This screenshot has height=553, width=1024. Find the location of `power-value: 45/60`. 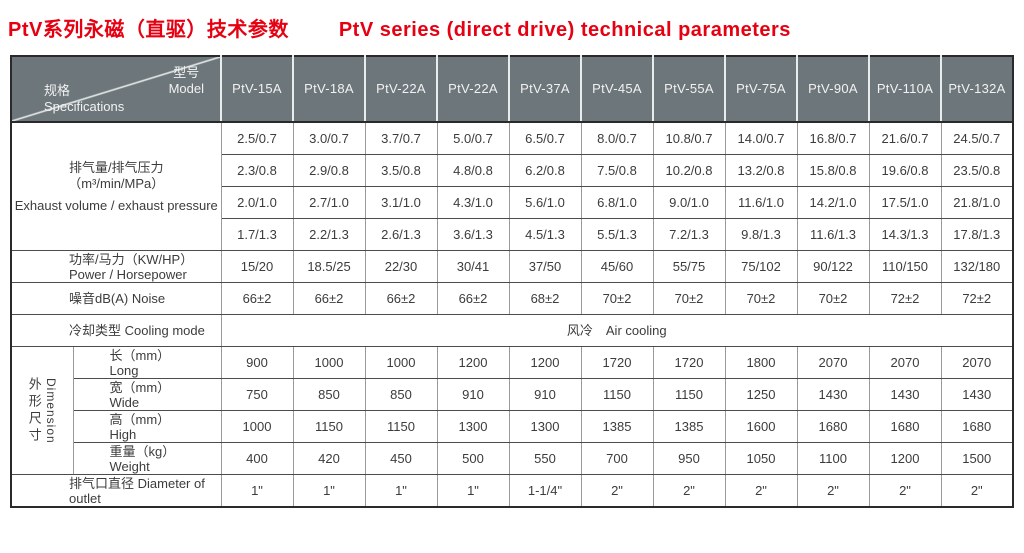

power-value: 45/60 is located at coordinates (617, 266).